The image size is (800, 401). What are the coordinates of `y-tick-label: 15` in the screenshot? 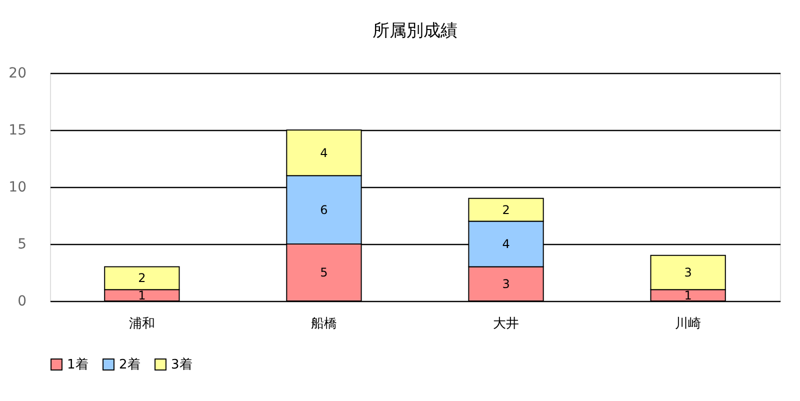 It's located at (17, 130).